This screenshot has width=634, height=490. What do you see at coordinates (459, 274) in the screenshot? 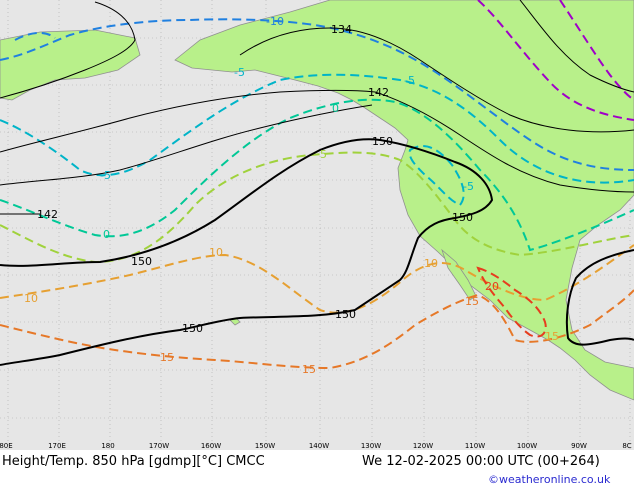
I see `land-baja-california` at bounding box center [459, 274].